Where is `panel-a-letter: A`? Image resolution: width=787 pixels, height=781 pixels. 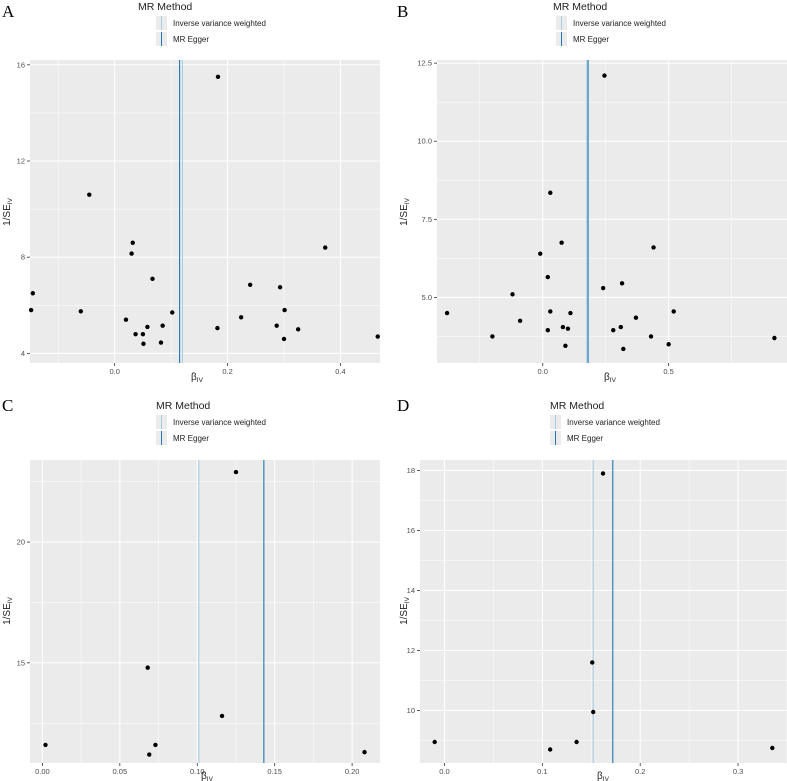
panel-a-letter: A is located at coordinates (8, 11).